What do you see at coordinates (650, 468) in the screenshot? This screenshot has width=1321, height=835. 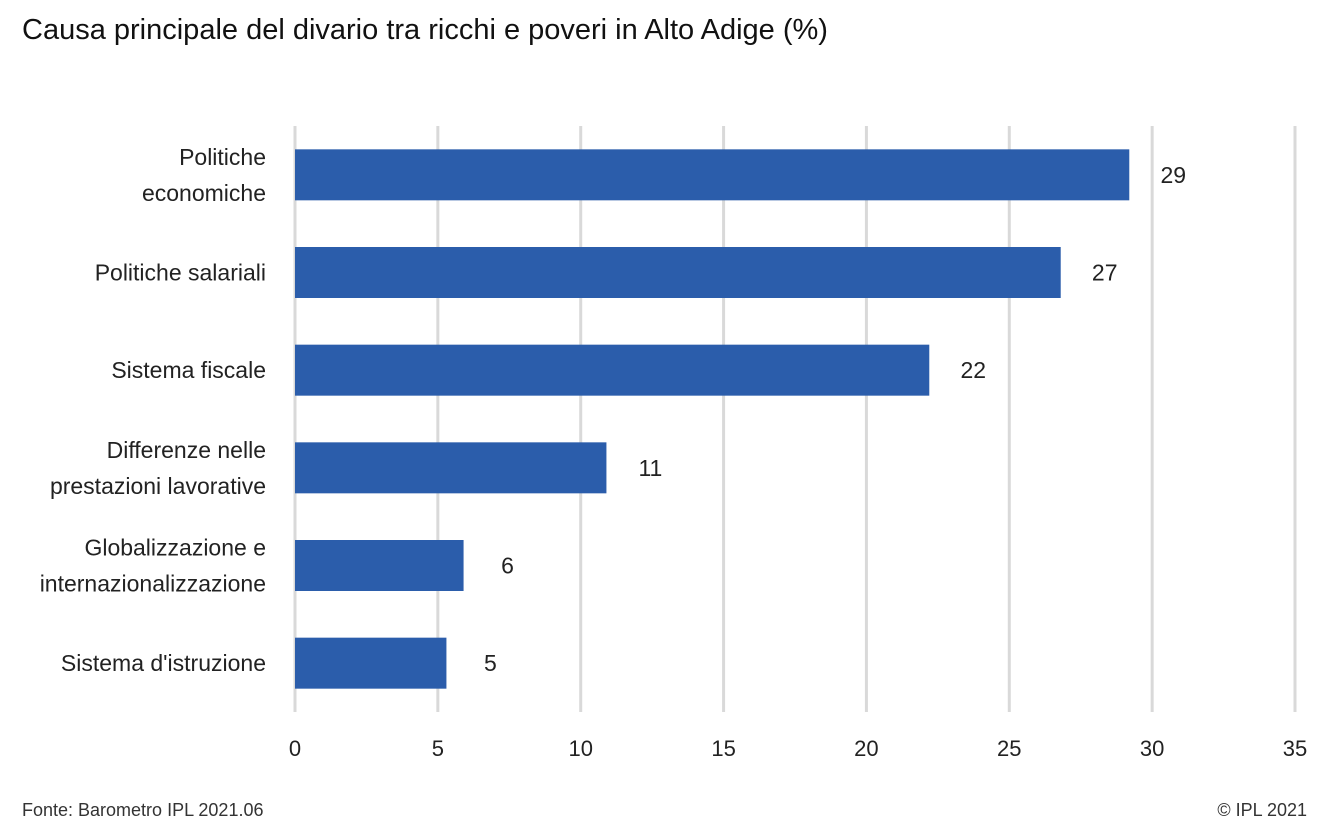 I see `data-label: 11` at bounding box center [650, 468].